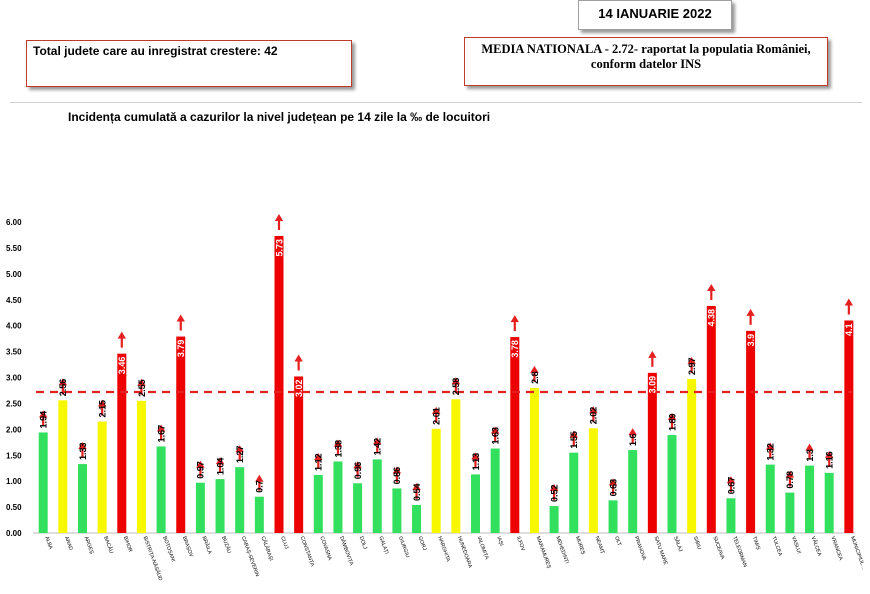 The image size is (870, 594). What do you see at coordinates (250, 557) in the screenshot?
I see `category-label: CARAȘ-SEVERIN` at bounding box center [250, 557].